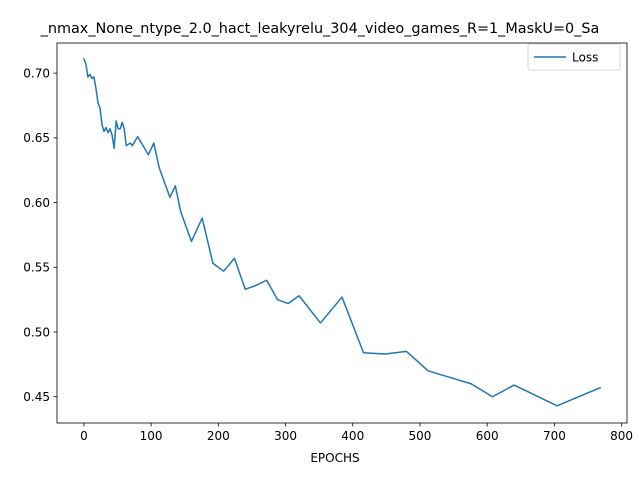 The width and height of the screenshot is (640, 480). I want to click on x-axis-ticks: 0 100 200 300 400 500 600 700 800, so click(356, 433).